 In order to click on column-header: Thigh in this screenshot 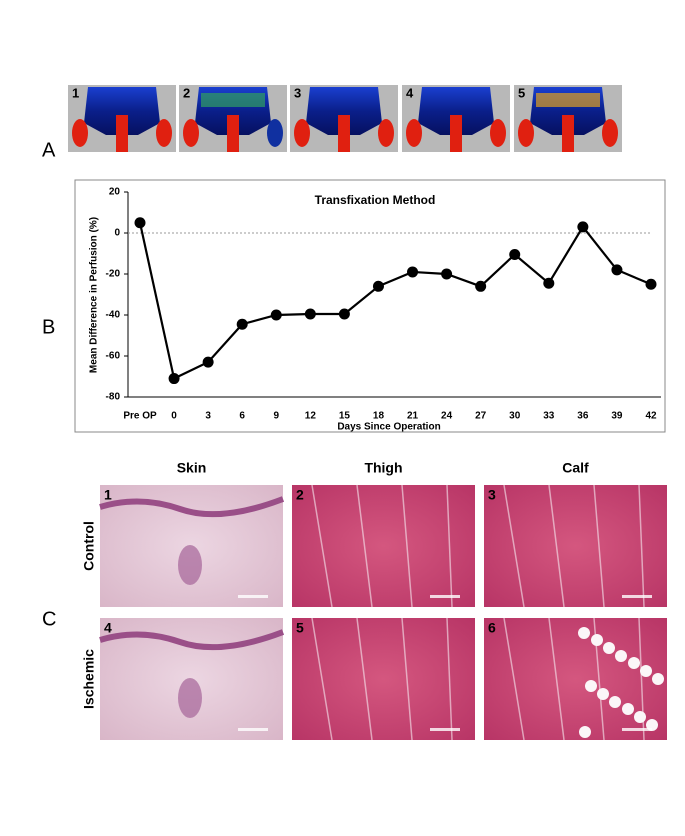, I will do `click(383, 468)`.